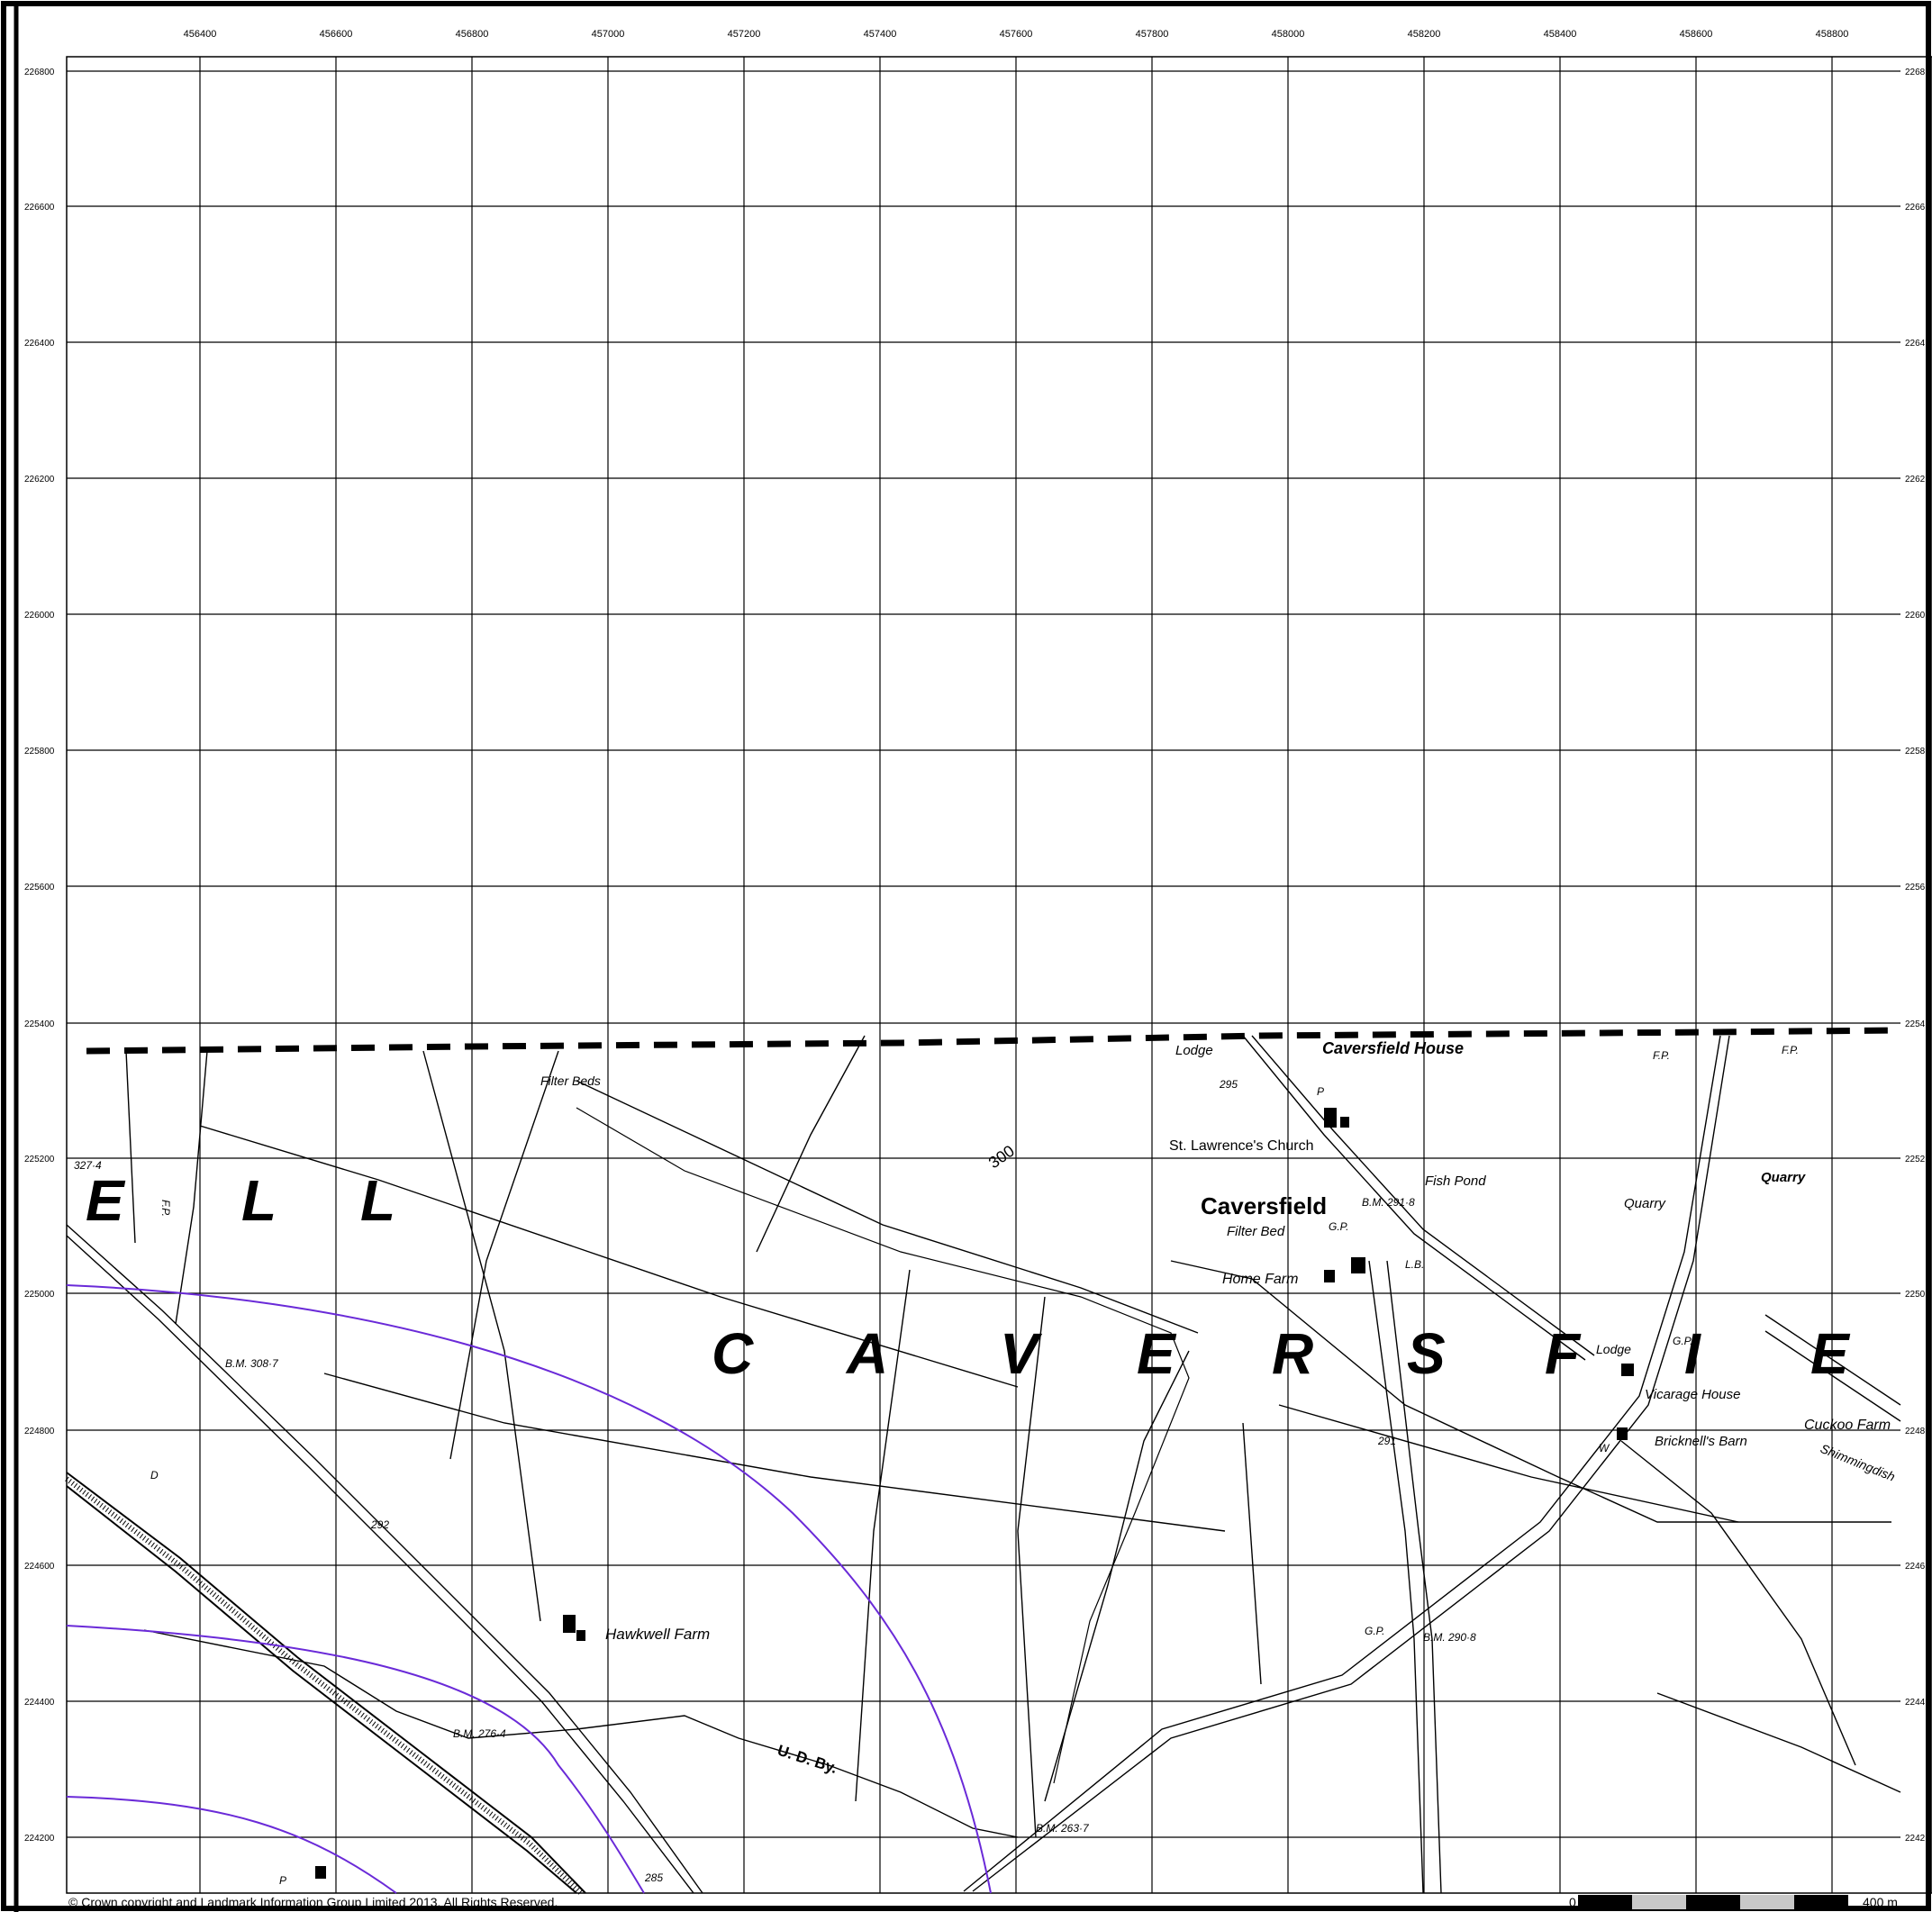  What do you see at coordinates (39, 1295) in the screenshot?
I see `northing-label: 225000` at bounding box center [39, 1295].